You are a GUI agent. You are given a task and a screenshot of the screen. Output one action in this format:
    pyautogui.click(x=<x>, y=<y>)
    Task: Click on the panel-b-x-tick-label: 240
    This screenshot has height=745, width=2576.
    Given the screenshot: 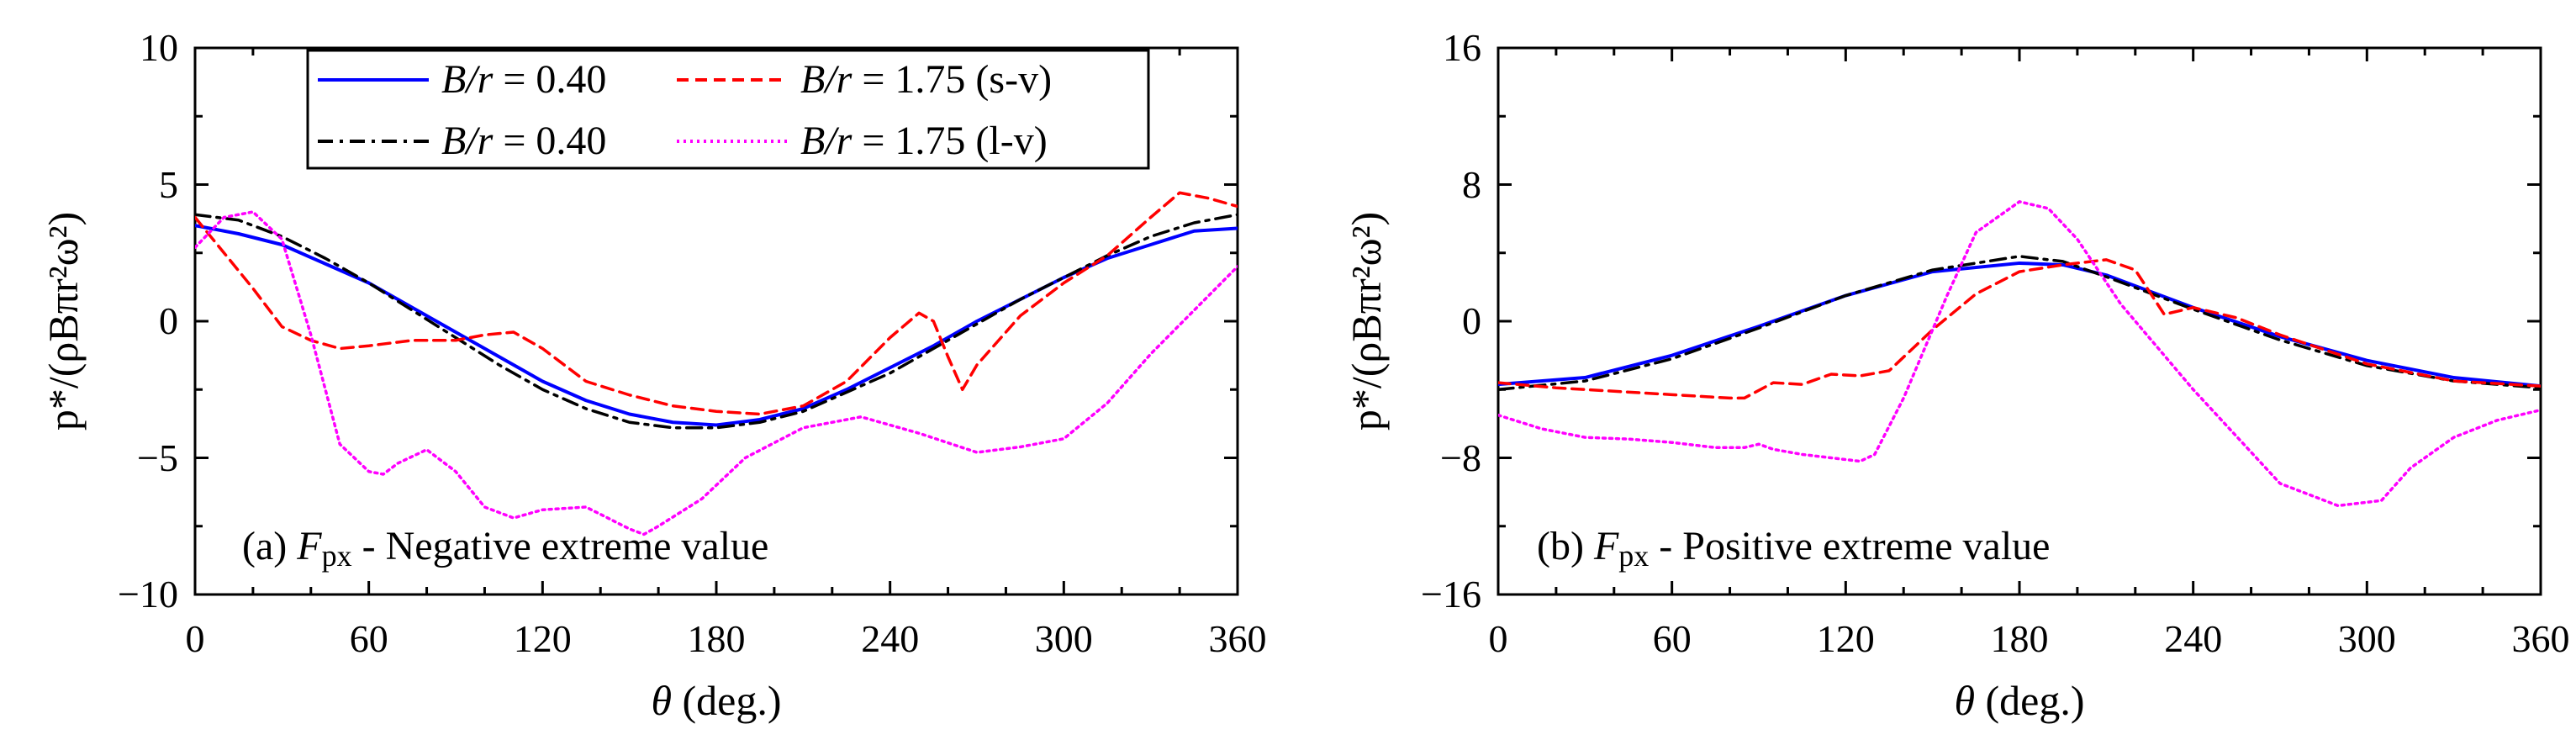 What is the action you would take?
    pyautogui.click(x=2193, y=638)
    